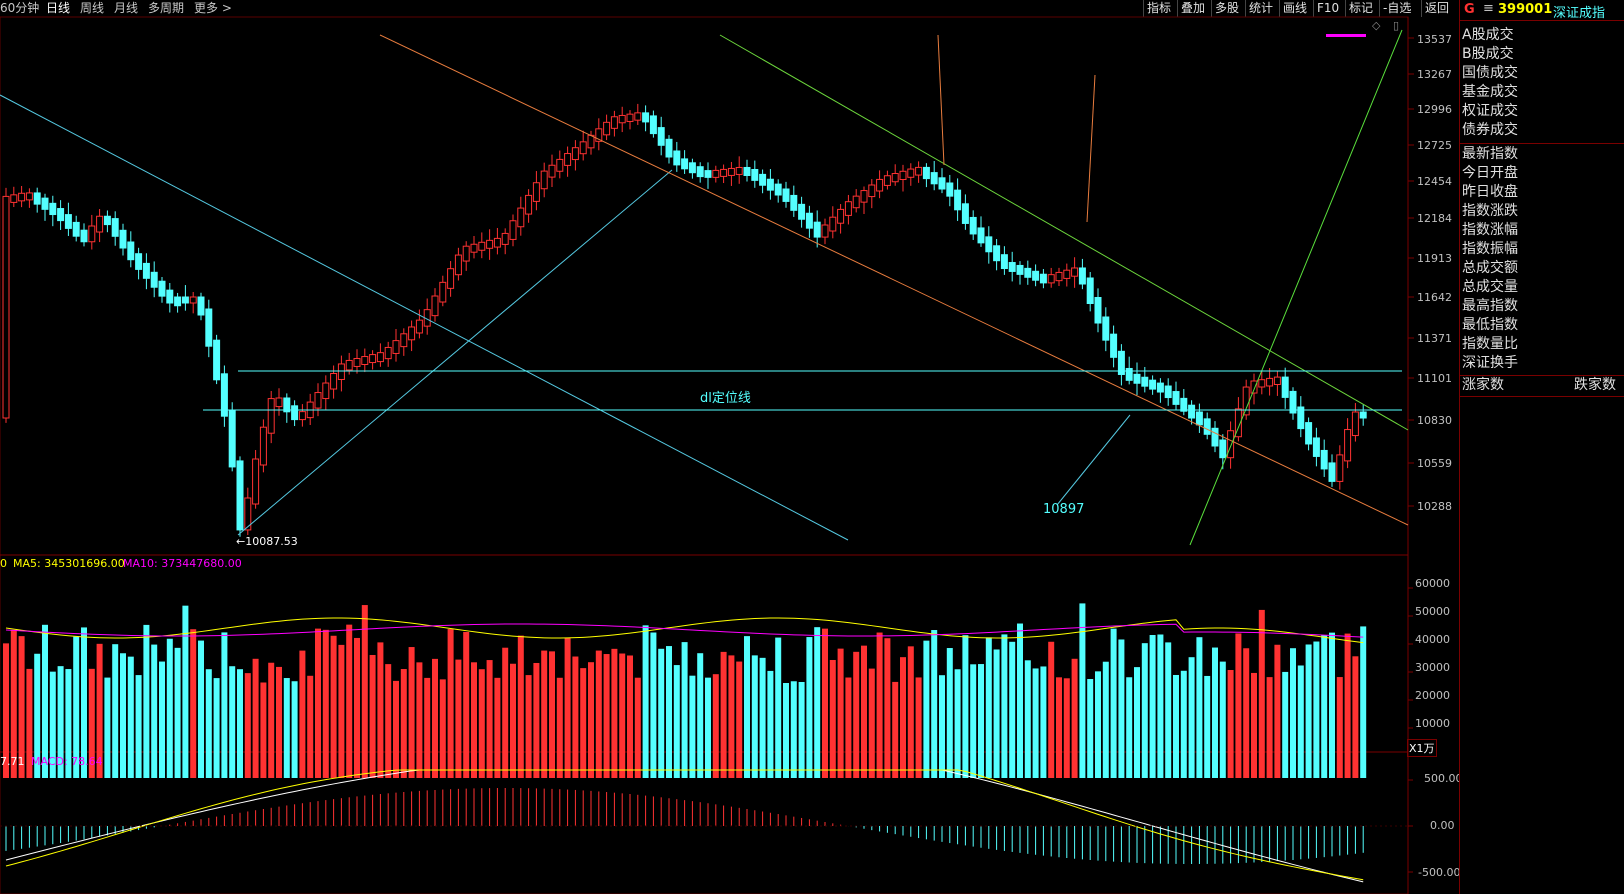 This screenshot has width=1624, height=894. What do you see at coordinates (1469, 9) in the screenshot?
I see `group-badge: G` at bounding box center [1469, 9].